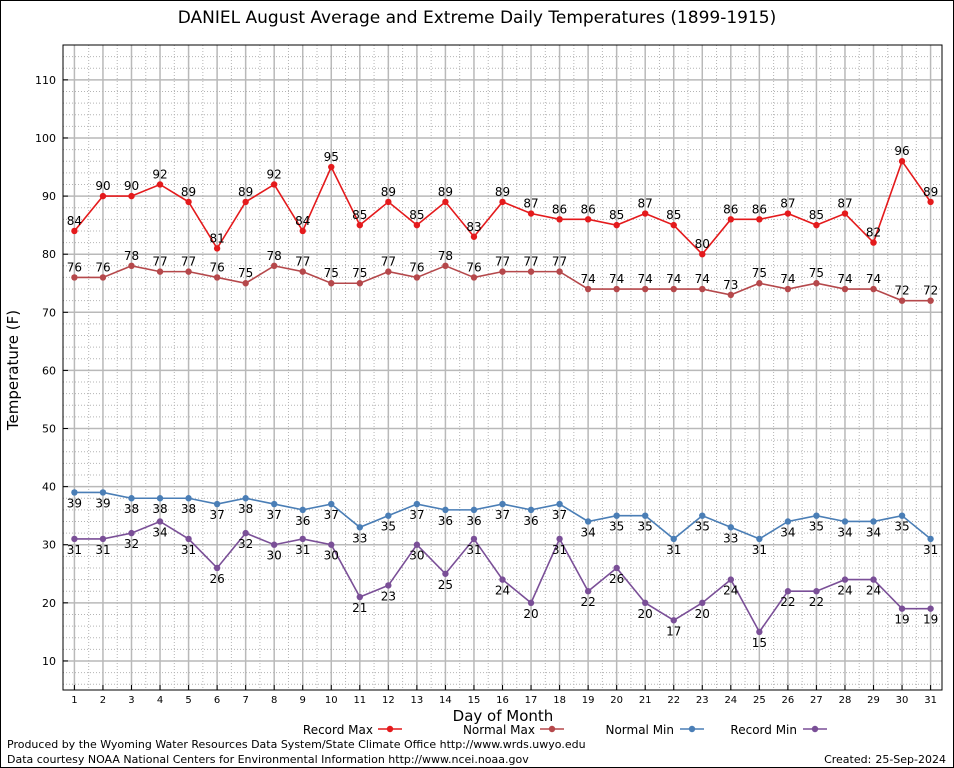 This screenshot has width=954, height=768. What do you see at coordinates (188, 550) in the screenshot?
I see `data-label-record-min: 31` at bounding box center [188, 550].